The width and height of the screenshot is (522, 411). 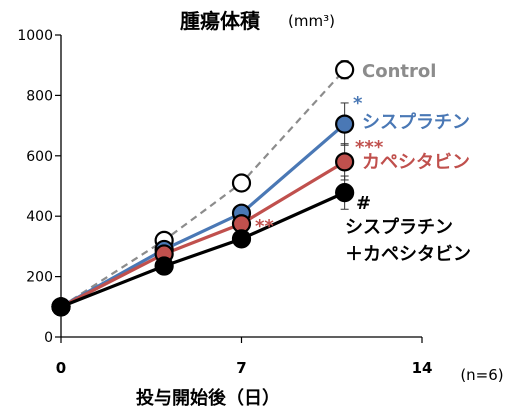 I want to click on sample-size-note: (n=6), so click(x=481, y=375).